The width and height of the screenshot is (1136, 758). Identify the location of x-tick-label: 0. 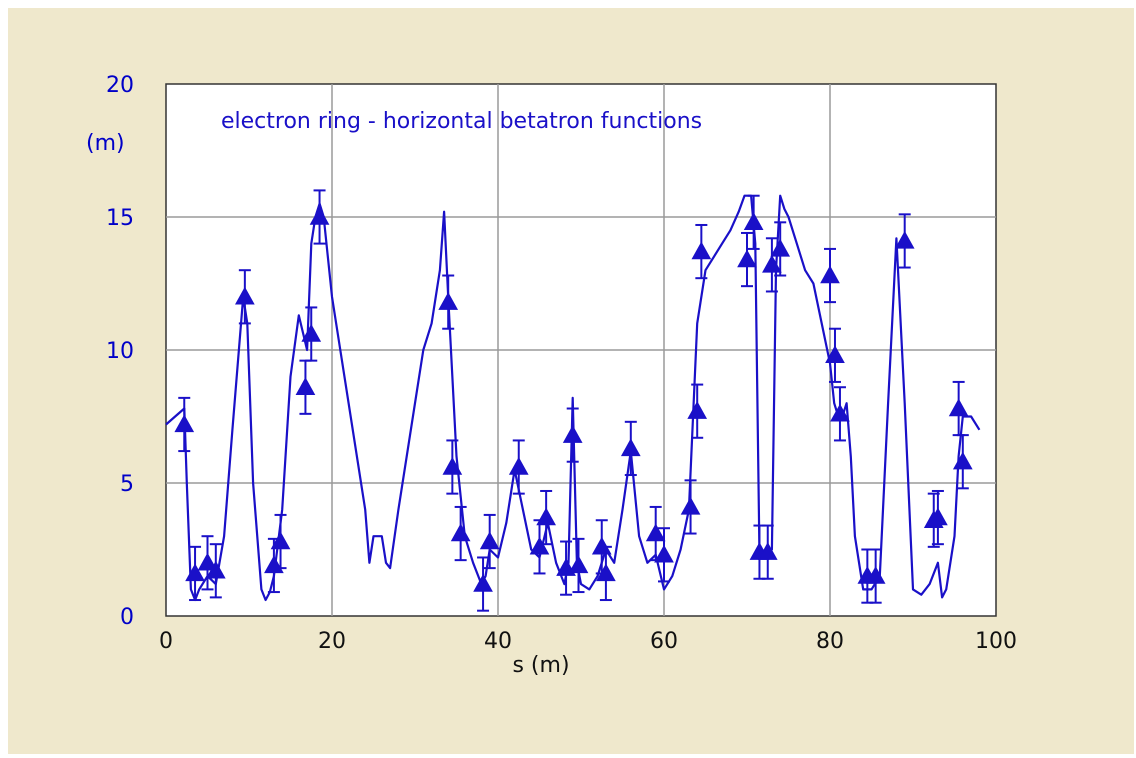
(166, 641).